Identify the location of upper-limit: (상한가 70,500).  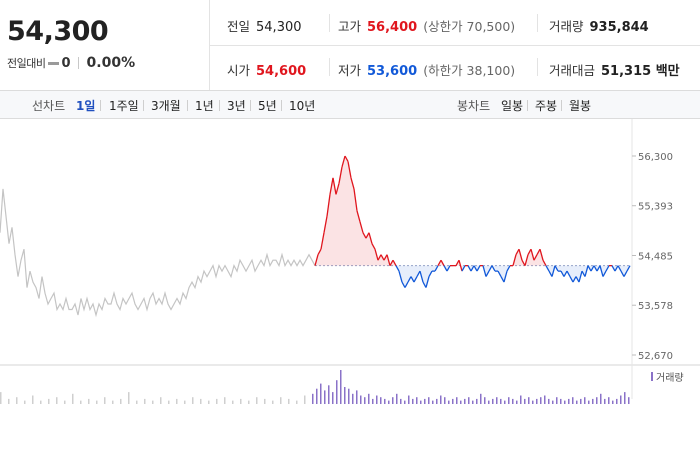
(469, 26).